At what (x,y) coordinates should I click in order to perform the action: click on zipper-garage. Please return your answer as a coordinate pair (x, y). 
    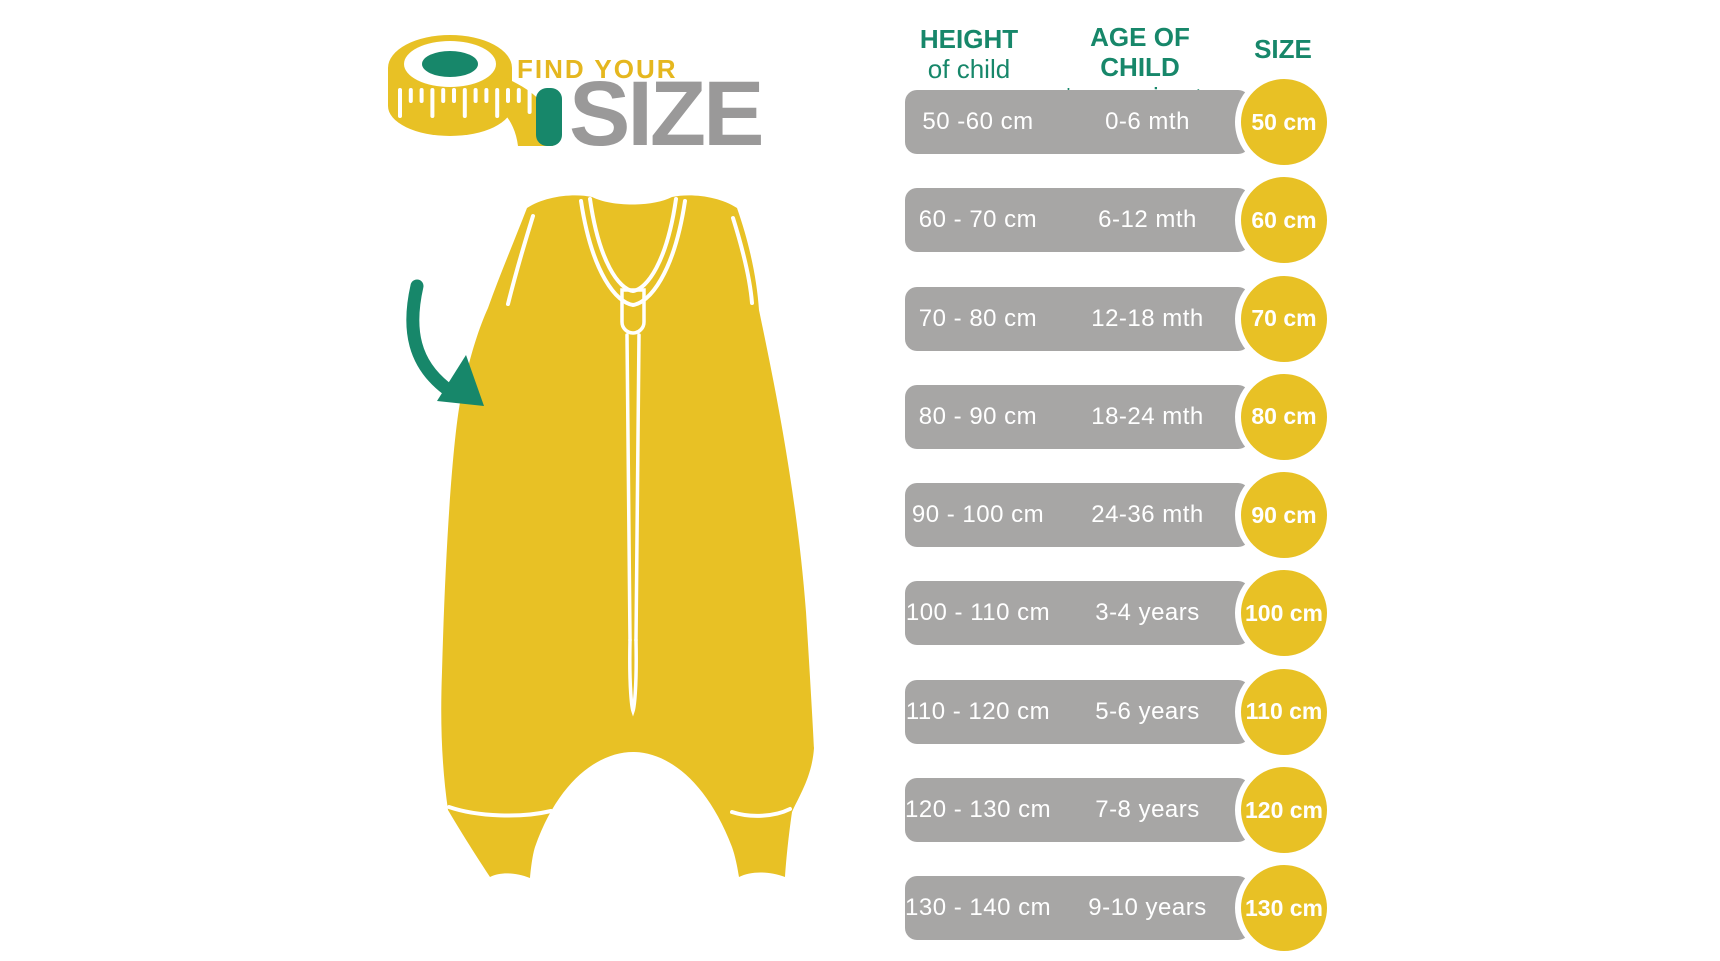
    Looking at the image, I should click on (633, 311).